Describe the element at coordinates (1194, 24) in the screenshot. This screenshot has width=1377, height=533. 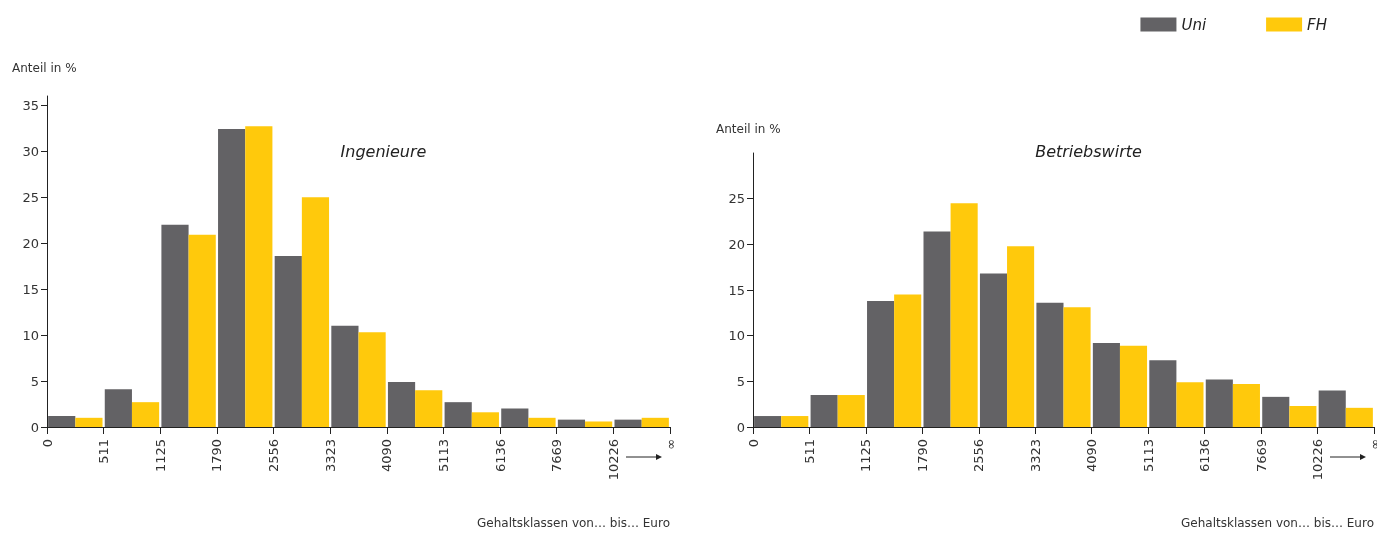
I see `legend-label: Uni` at that location.